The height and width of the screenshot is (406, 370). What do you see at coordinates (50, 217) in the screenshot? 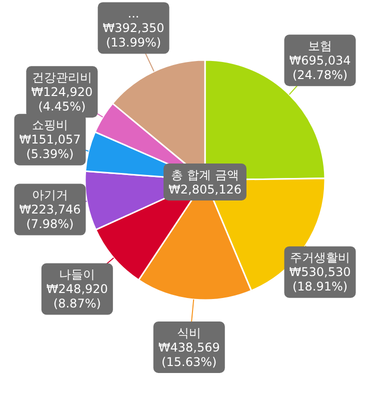
I see `data-label: ₩223,746 (7.98%)` at bounding box center [50, 217].